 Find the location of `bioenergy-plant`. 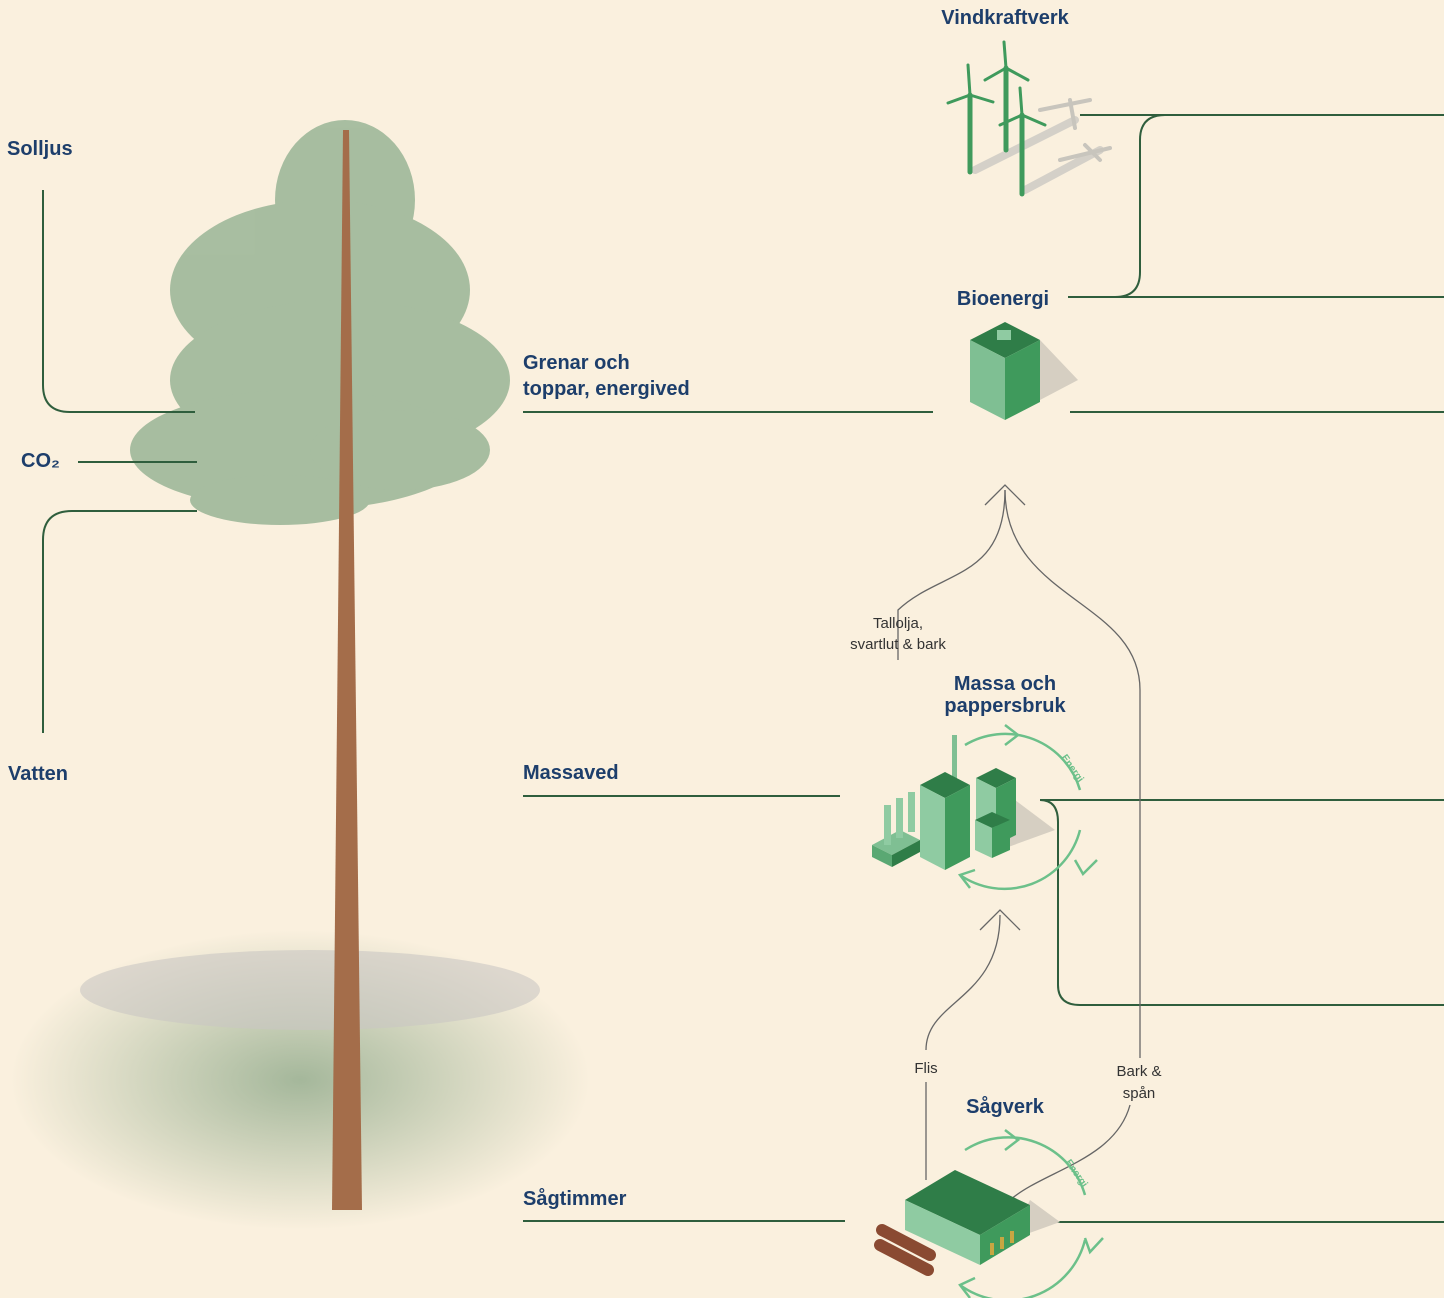

bioenergy-plant is located at coordinates (1024, 371).